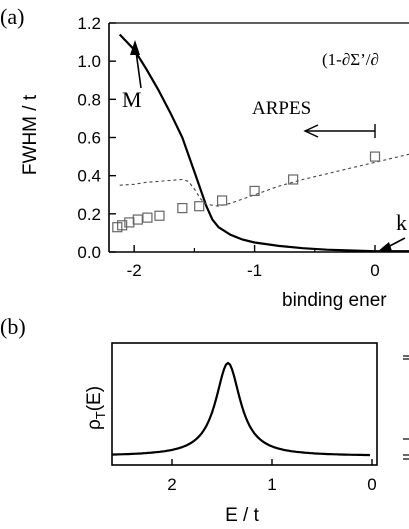  I want to click on panel-a-xtick-label: 0, so click(374, 270).